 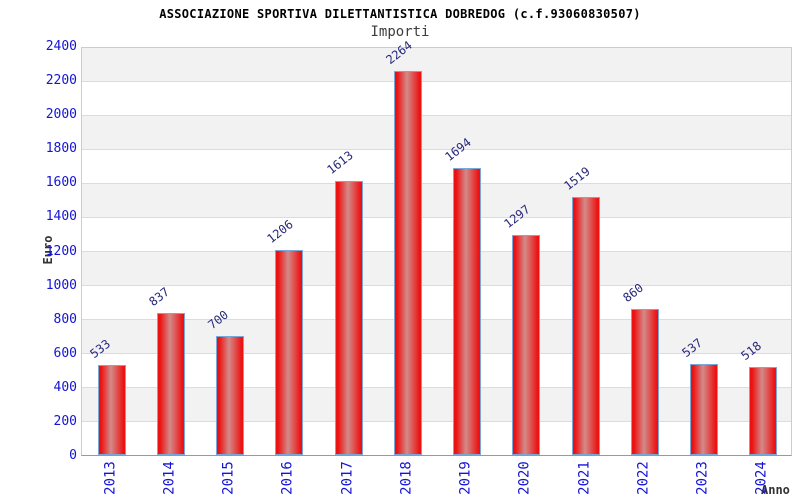 I want to click on bar-2014, so click(x=171, y=384).